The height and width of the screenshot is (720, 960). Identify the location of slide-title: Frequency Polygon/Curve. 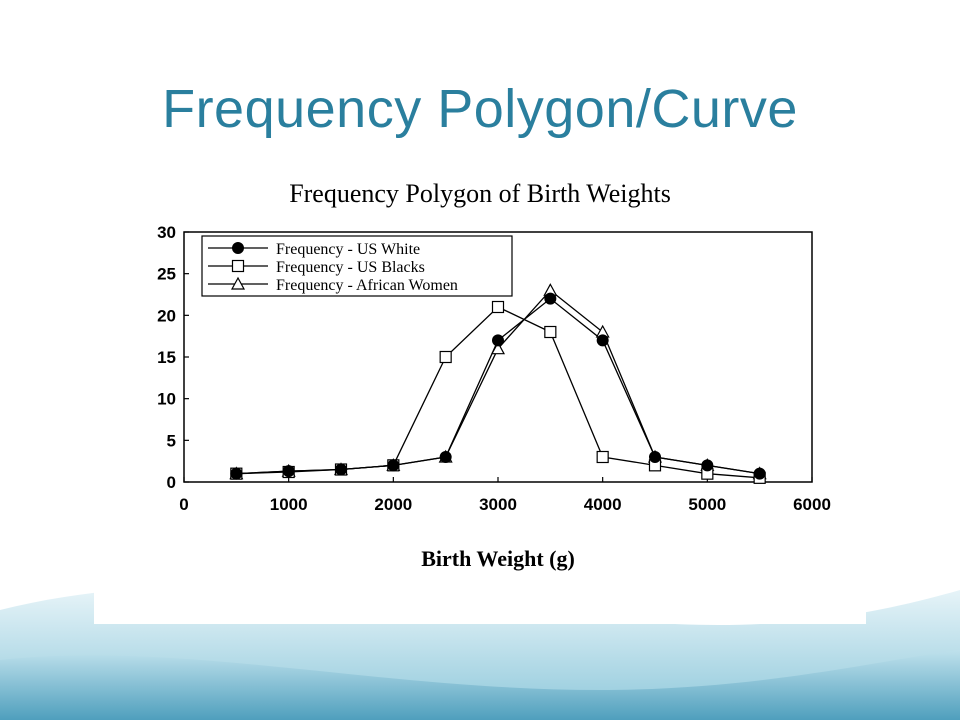
(480, 109).